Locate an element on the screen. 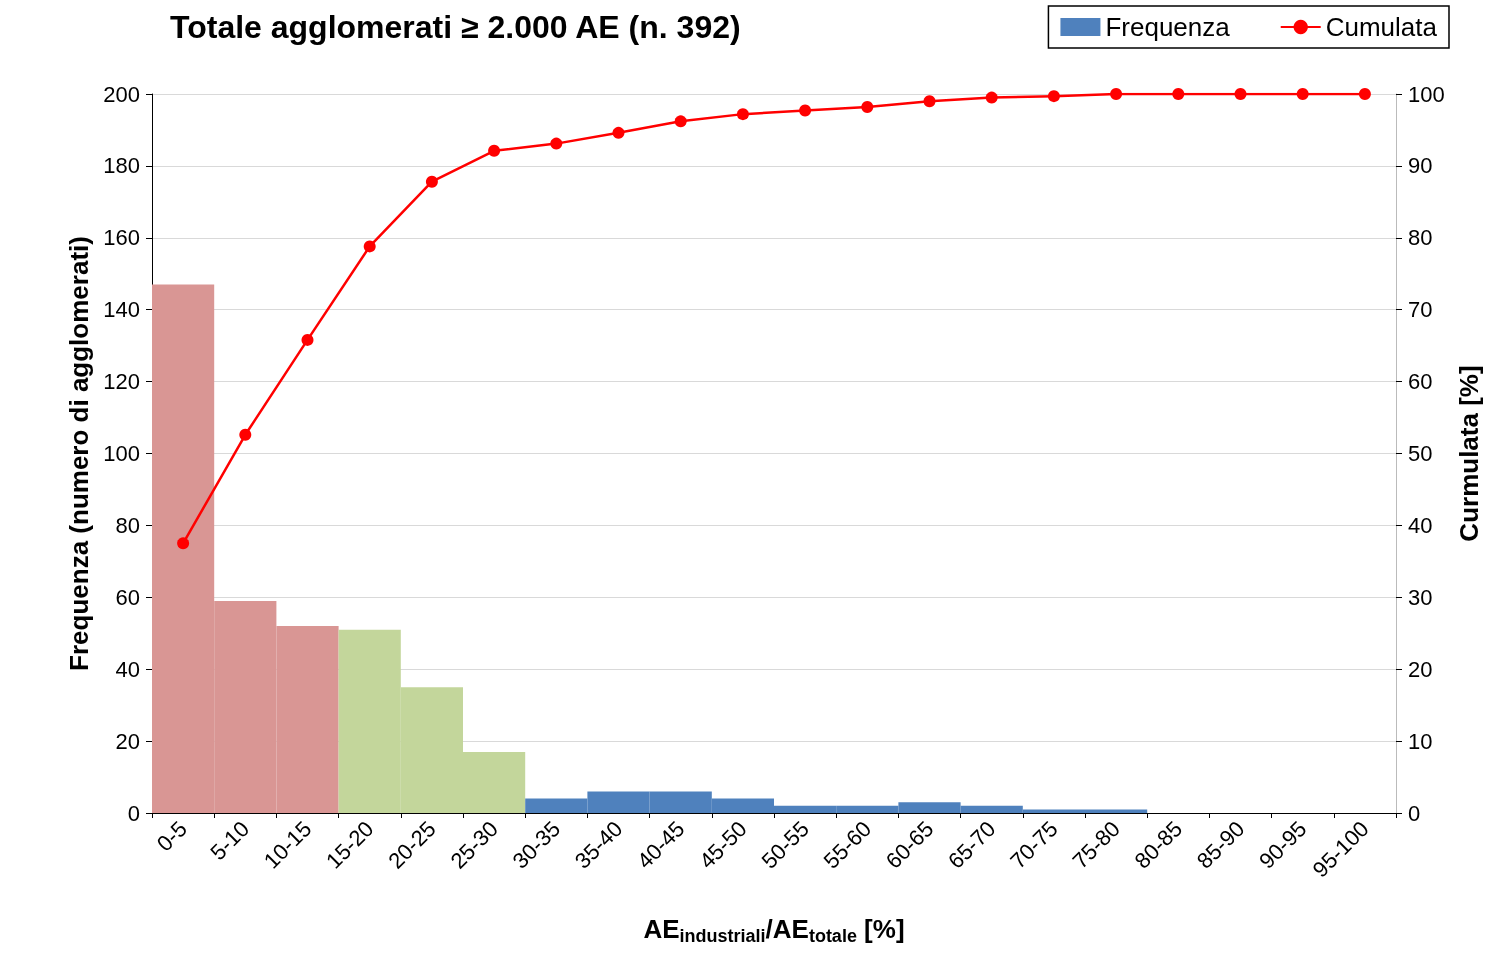 The image size is (1509, 959). y-tick-label: 20 is located at coordinates (127, 741).